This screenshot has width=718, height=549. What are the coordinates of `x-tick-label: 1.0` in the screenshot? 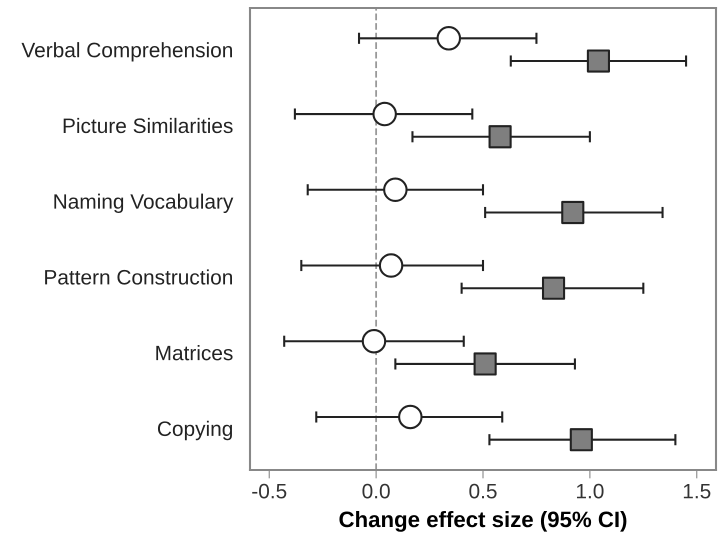 It's located at (590, 491).